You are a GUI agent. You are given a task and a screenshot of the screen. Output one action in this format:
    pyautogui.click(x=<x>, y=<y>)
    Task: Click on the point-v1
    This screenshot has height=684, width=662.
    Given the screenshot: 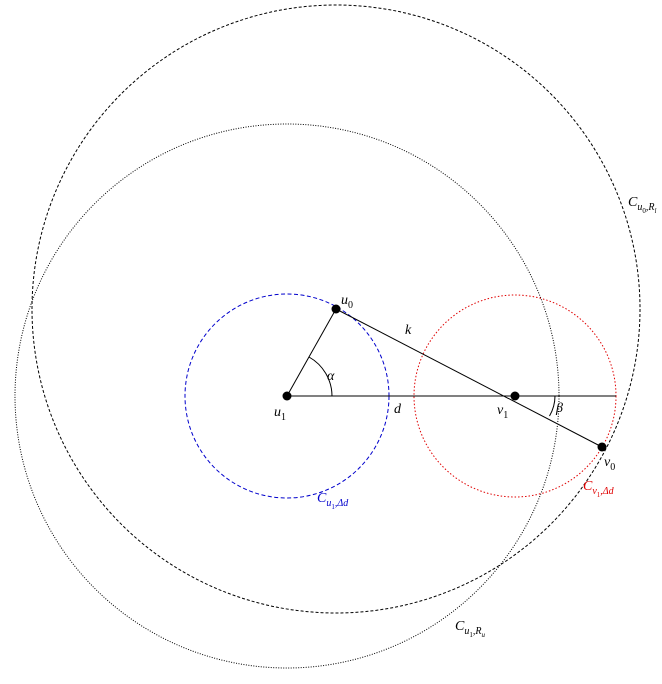 What is the action you would take?
    pyautogui.click(x=515, y=396)
    